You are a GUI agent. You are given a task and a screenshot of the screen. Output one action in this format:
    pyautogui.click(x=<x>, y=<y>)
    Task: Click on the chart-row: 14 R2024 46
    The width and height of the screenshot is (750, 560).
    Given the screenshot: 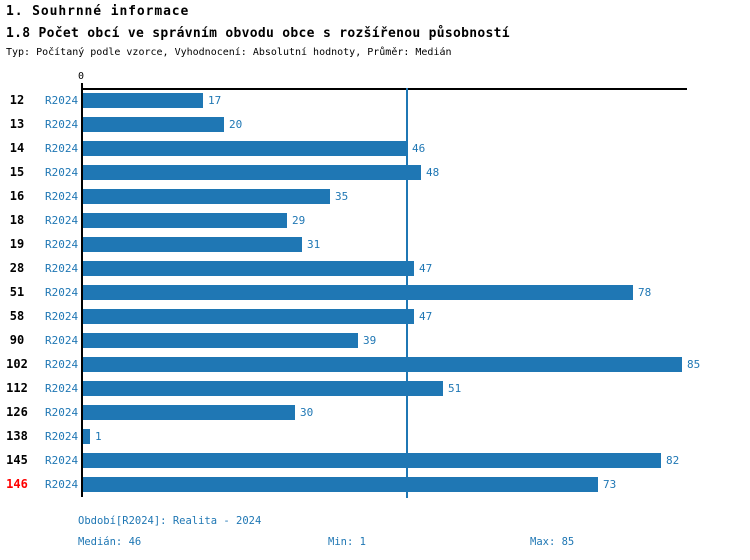 What is the action you would take?
    pyautogui.click(x=375, y=148)
    